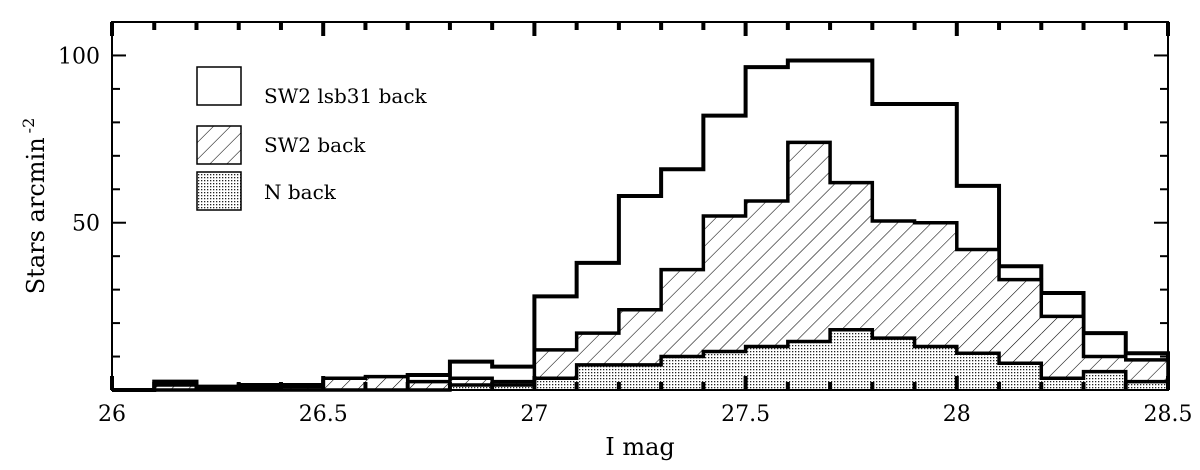 Image resolution: width=1200 pixels, height=470 pixels. I want to click on legend: SW2 lsb31 back SW2 back N back, so click(312, 138).